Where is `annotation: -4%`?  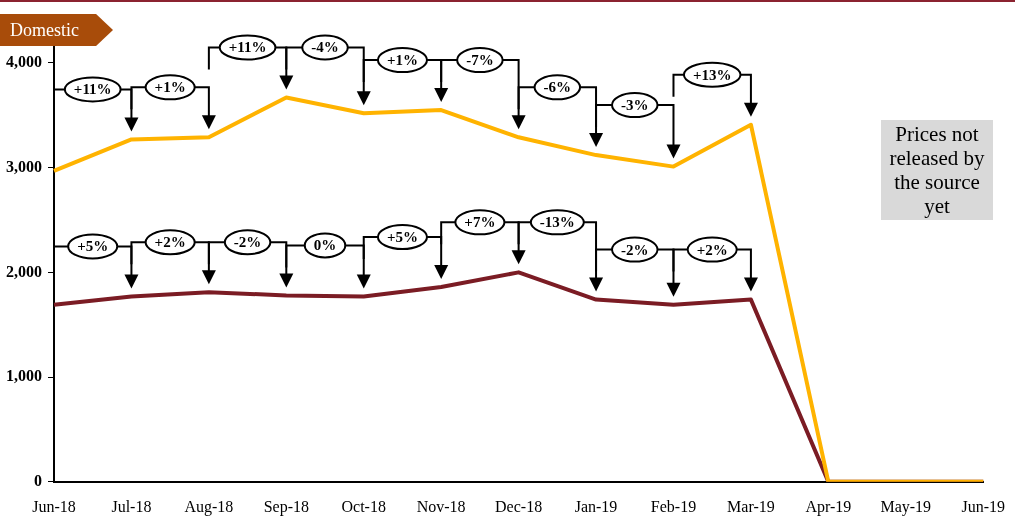 annotation: -4% is located at coordinates (325, 47).